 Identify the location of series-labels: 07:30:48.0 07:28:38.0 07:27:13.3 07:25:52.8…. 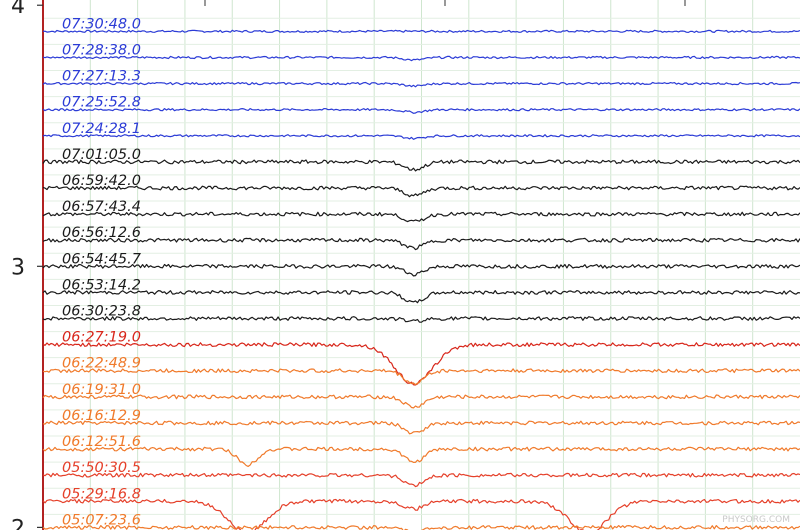
(102, 272).